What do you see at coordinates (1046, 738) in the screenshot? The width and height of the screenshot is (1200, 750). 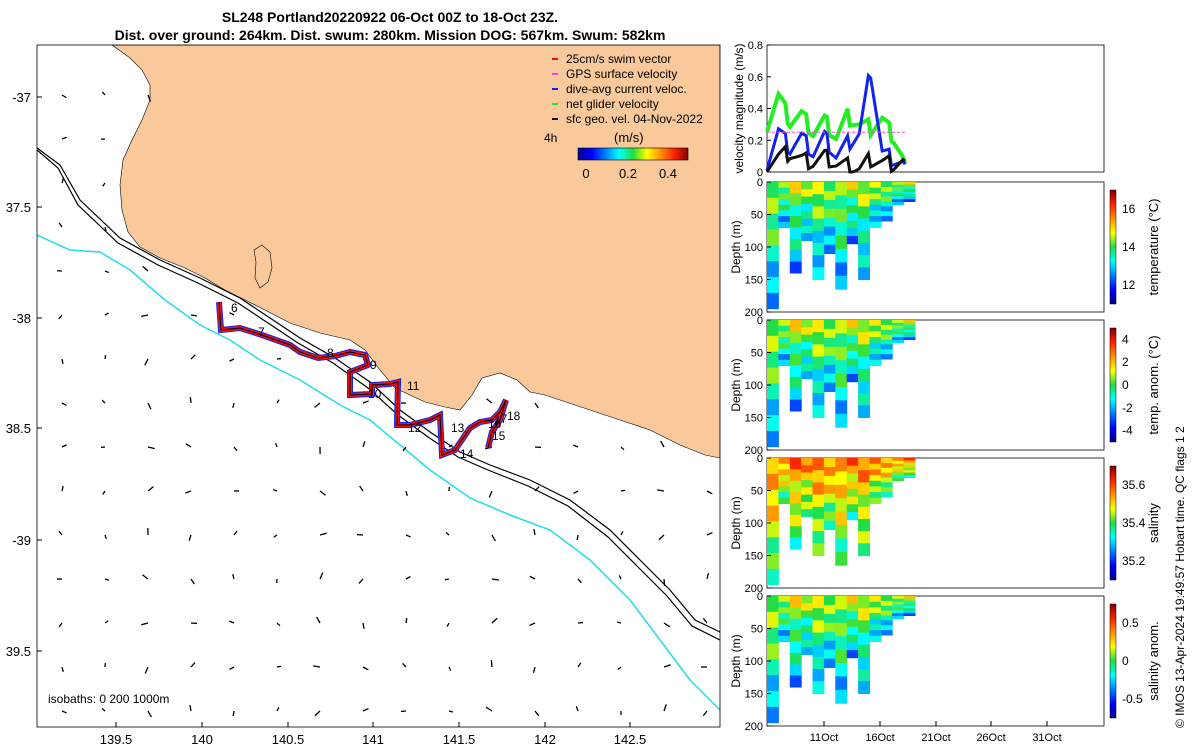 I see `time-tick-label: 31Oct` at bounding box center [1046, 738].